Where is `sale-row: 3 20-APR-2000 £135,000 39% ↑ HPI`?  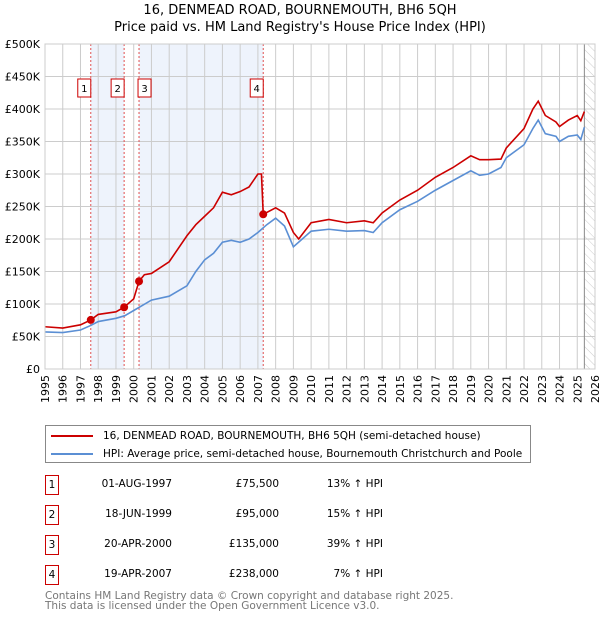 sale-row: 3 20-APR-2000 £135,000 39% ↑ HPI is located at coordinates (245, 545).